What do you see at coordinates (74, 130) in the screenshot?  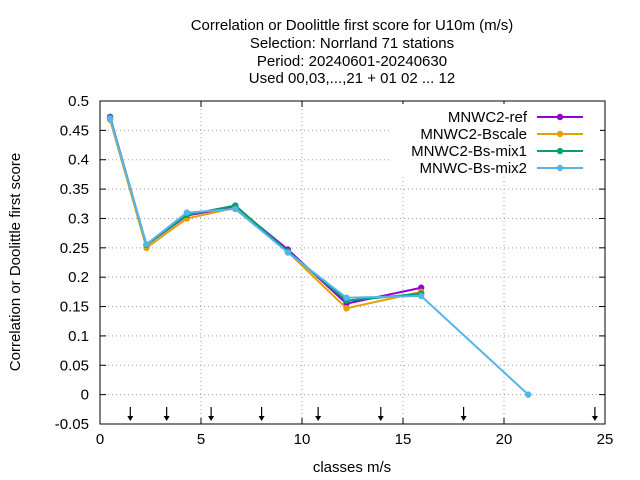 I see `y-tick-label: 0.45` at bounding box center [74, 130].